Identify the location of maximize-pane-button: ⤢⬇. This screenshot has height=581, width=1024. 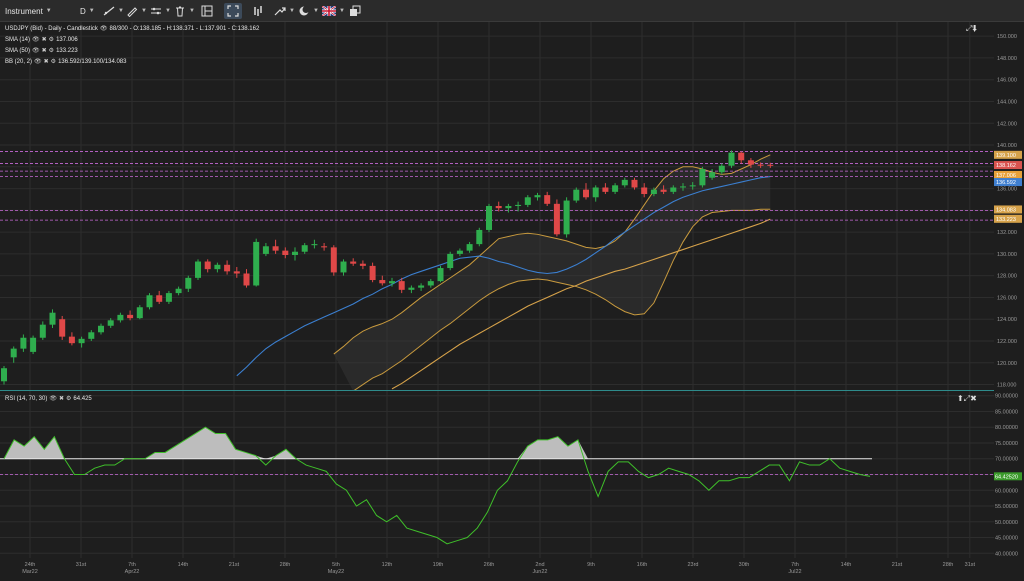
(971, 29).